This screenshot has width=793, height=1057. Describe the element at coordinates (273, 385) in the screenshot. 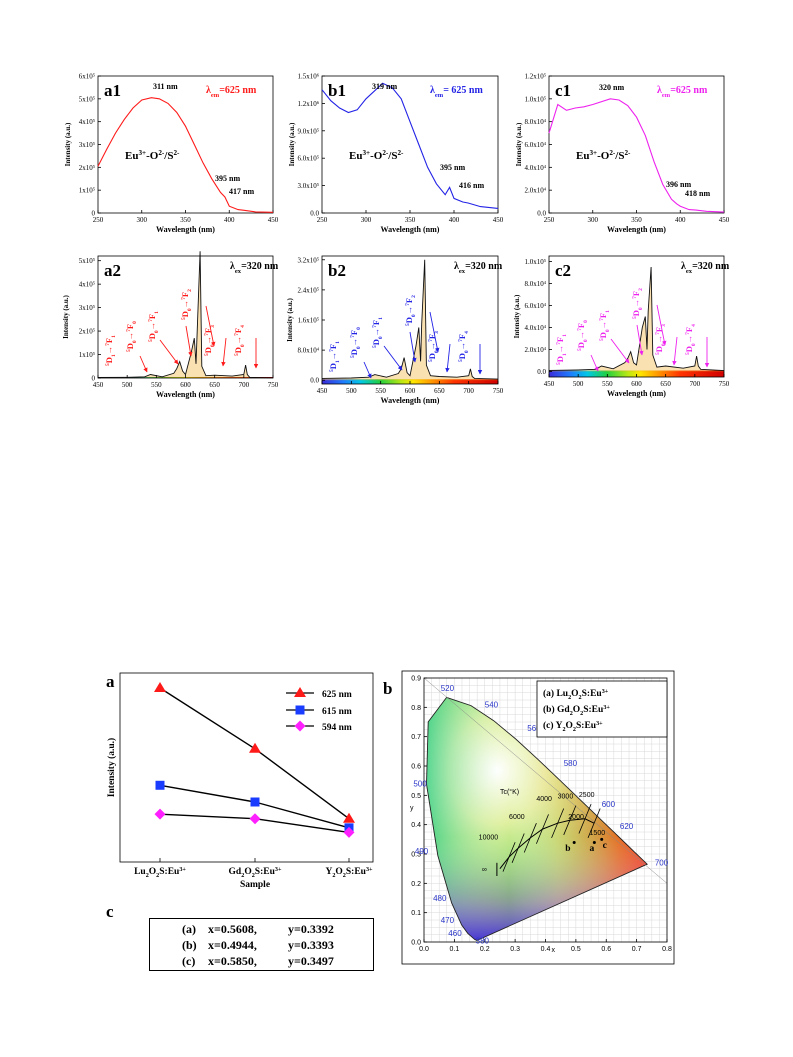

I see `panel-a2-x-tick-label: 750` at that location.